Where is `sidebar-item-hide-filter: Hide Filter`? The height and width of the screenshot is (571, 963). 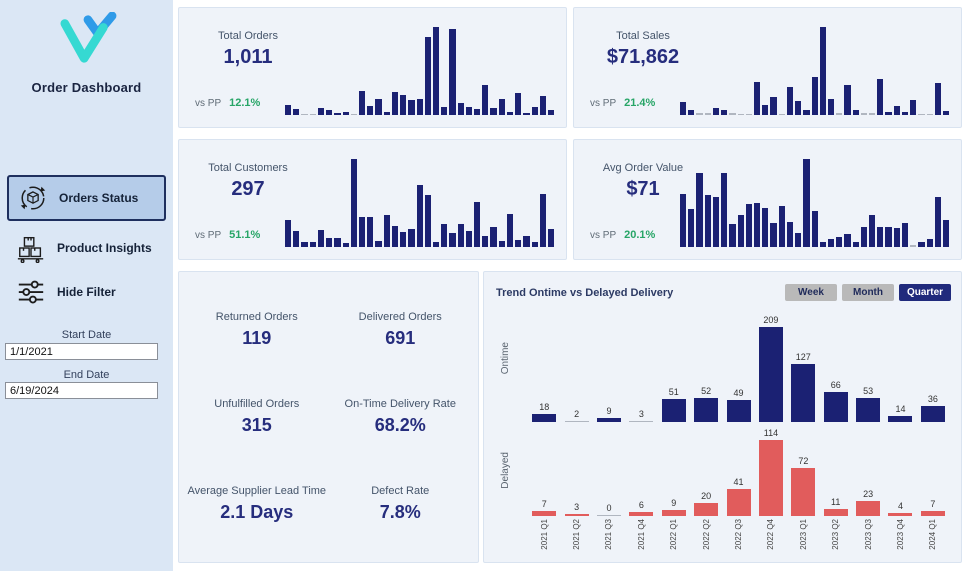 sidebar-item-hide-filter: Hide Filter is located at coordinates (86, 292).